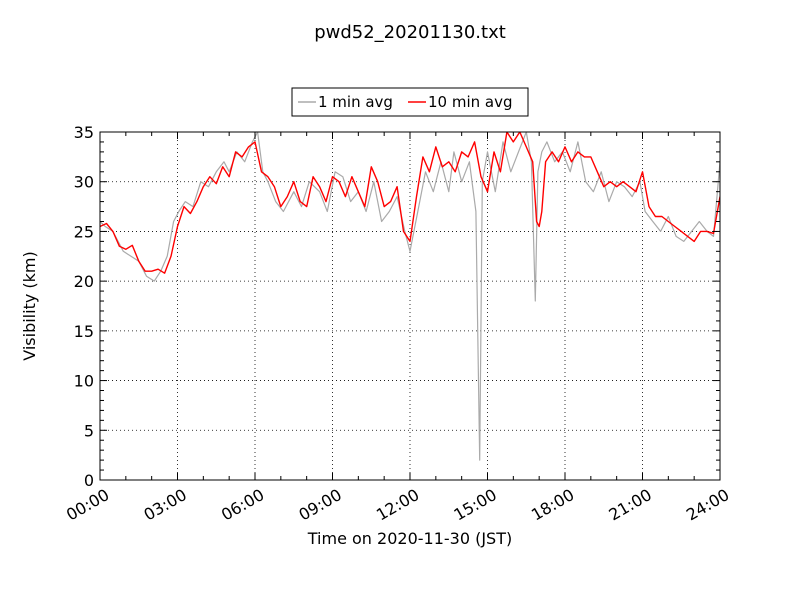  I want to click on legend: 1 min avg 10 min avg, so click(410, 102).